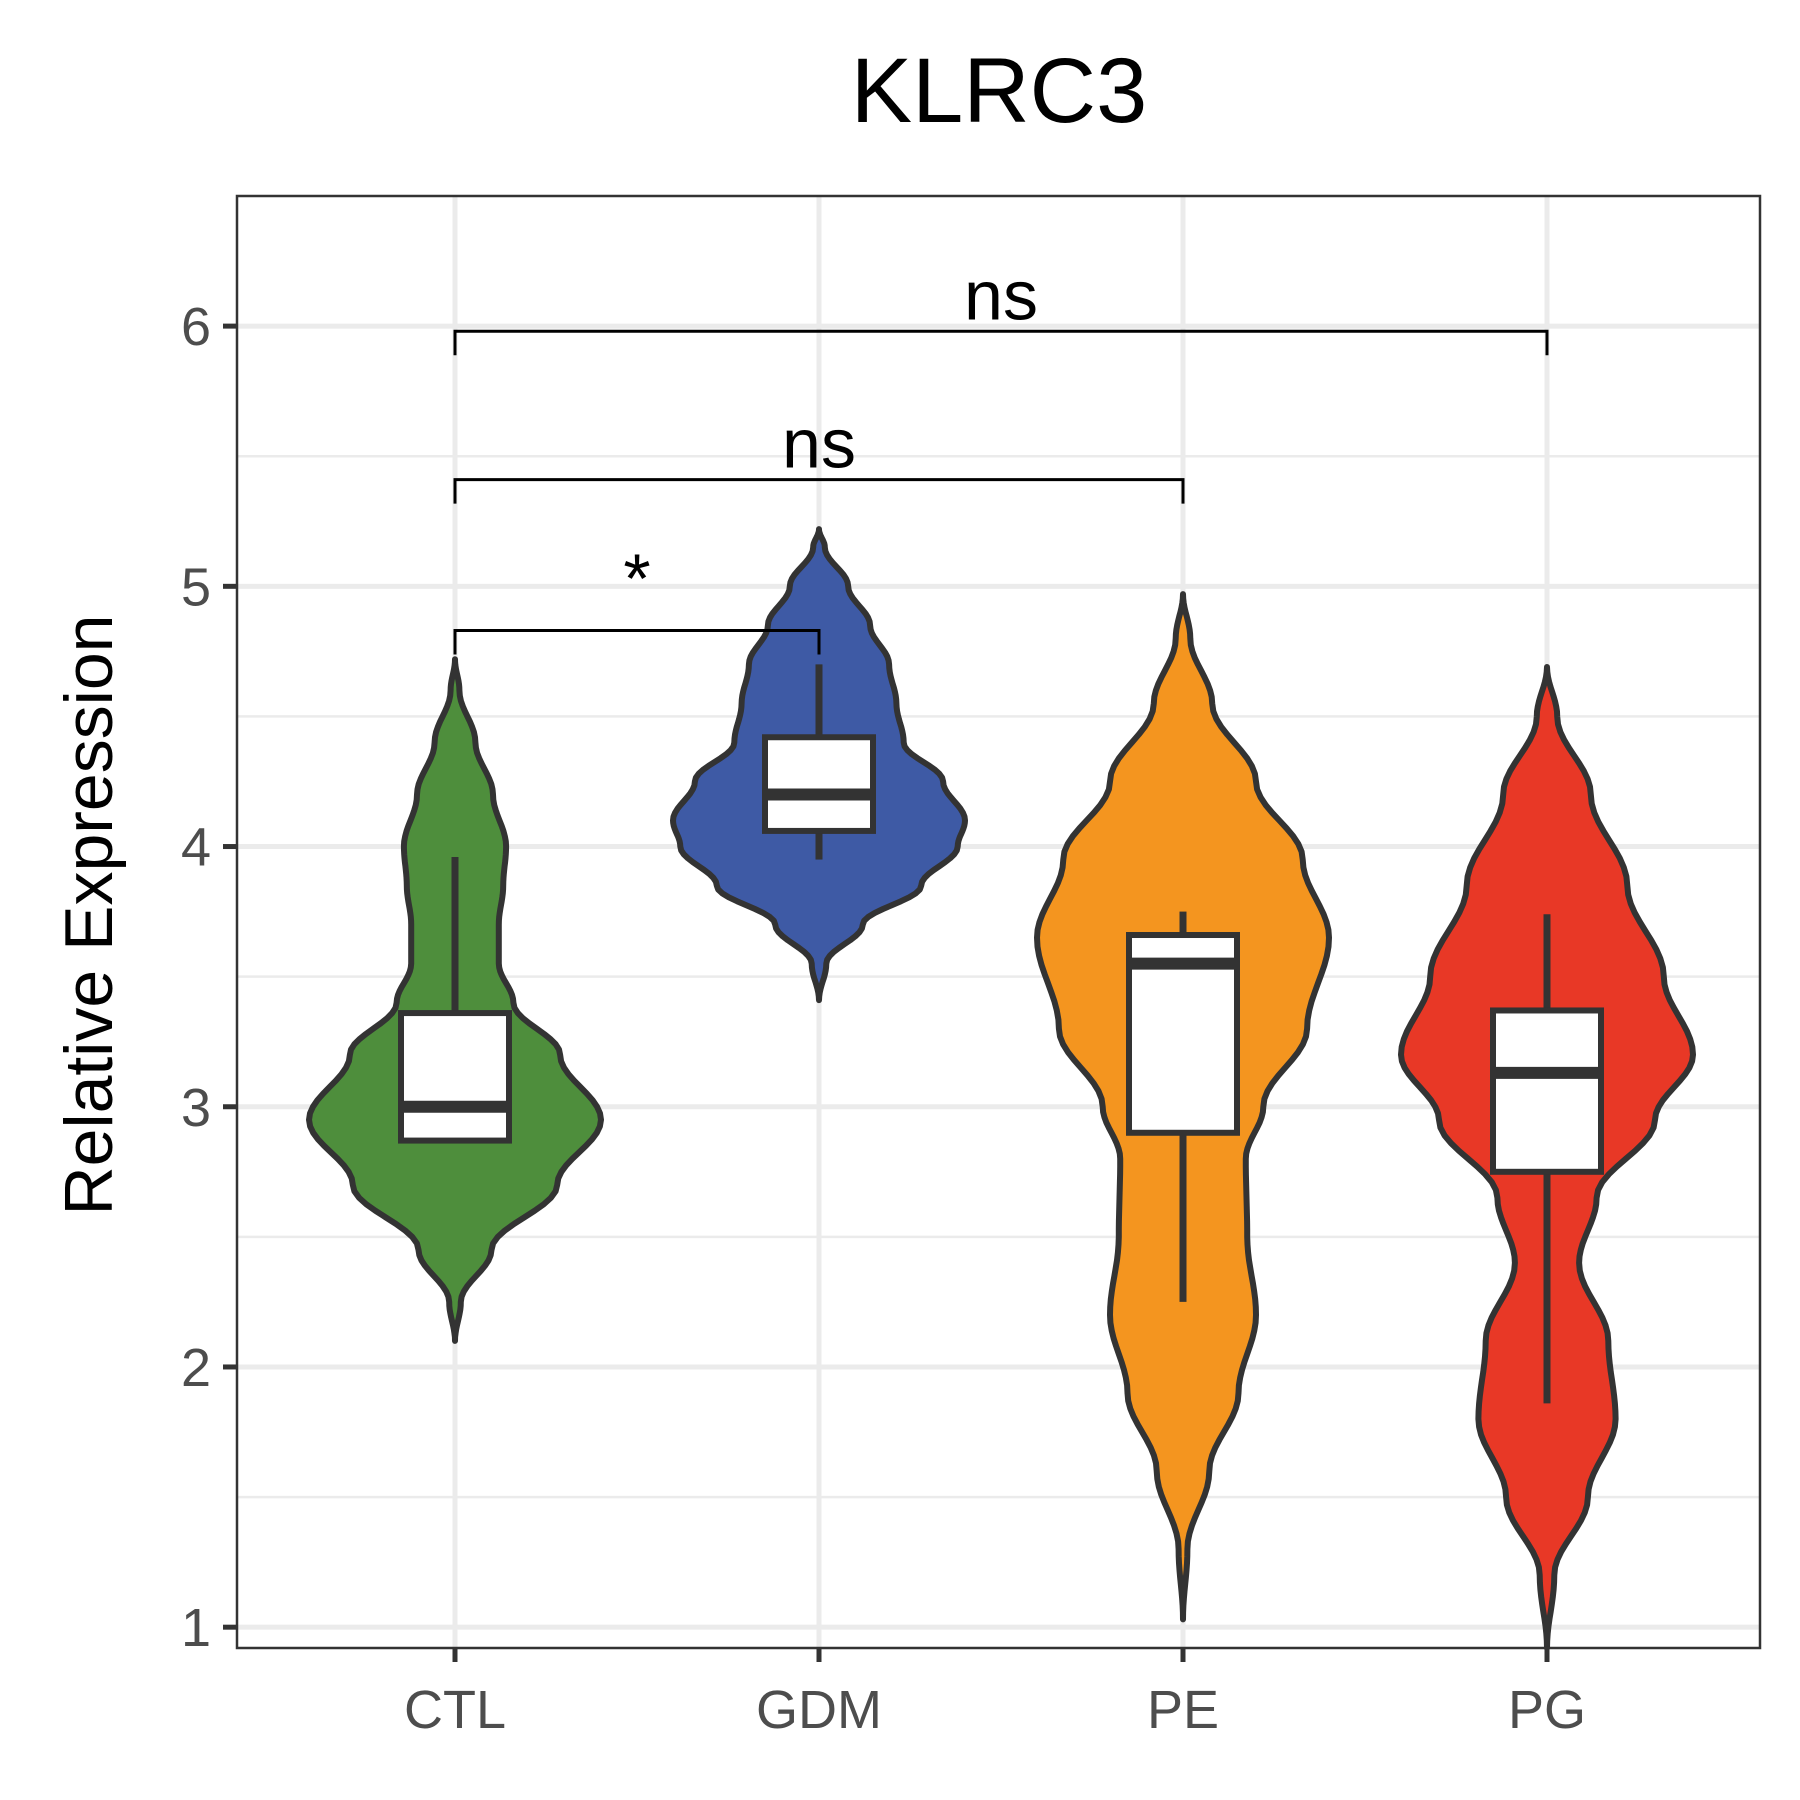 The height and width of the screenshot is (1800, 1800). What do you see at coordinates (1001, 455) in the screenshot?
I see `significance-brackets: * ns ns` at bounding box center [1001, 455].